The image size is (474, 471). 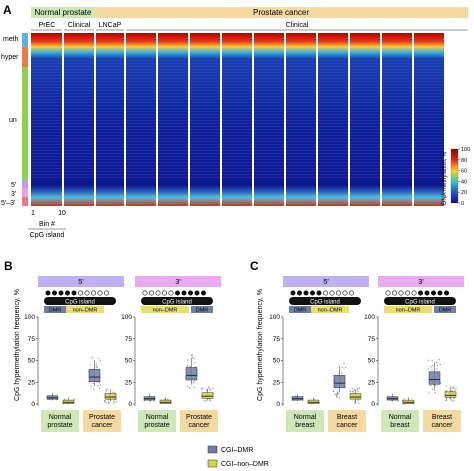 What do you see at coordinates (297, 25) in the screenshot?
I see `clinical-cancer-label: Clinical` at bounding box center [297, 25].